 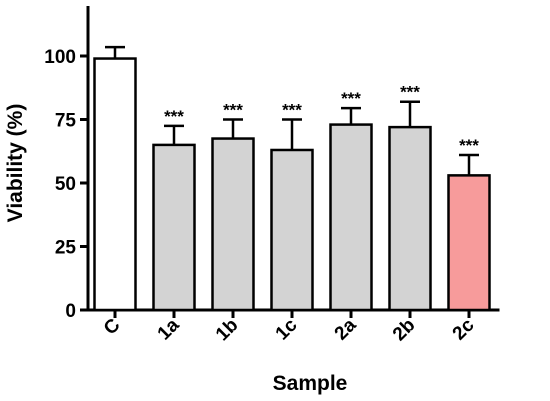 What do you see at coordinates (346, 329) in the screenshot?
I see `x-tick-label: 2a` at bounding box center [346, 329].